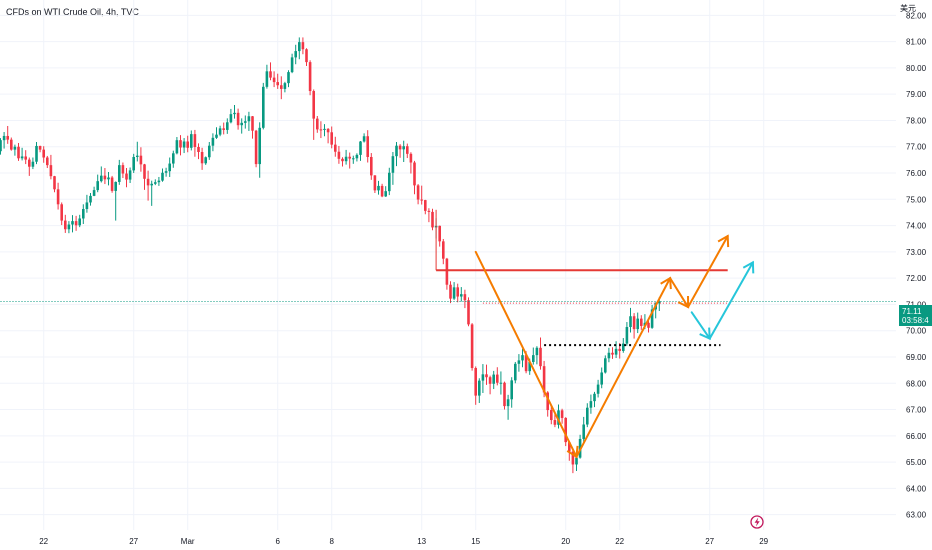  I want to click on lightning-circle-icon, so click(757, 522).